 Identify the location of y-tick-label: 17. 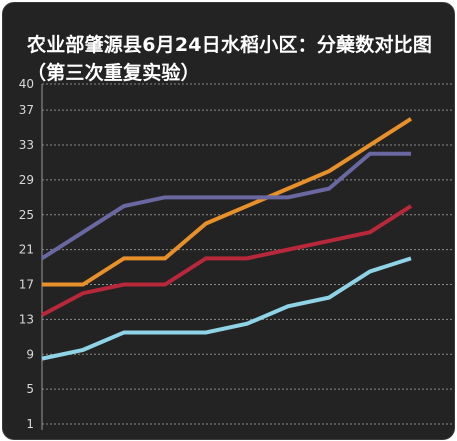
(26, 285).